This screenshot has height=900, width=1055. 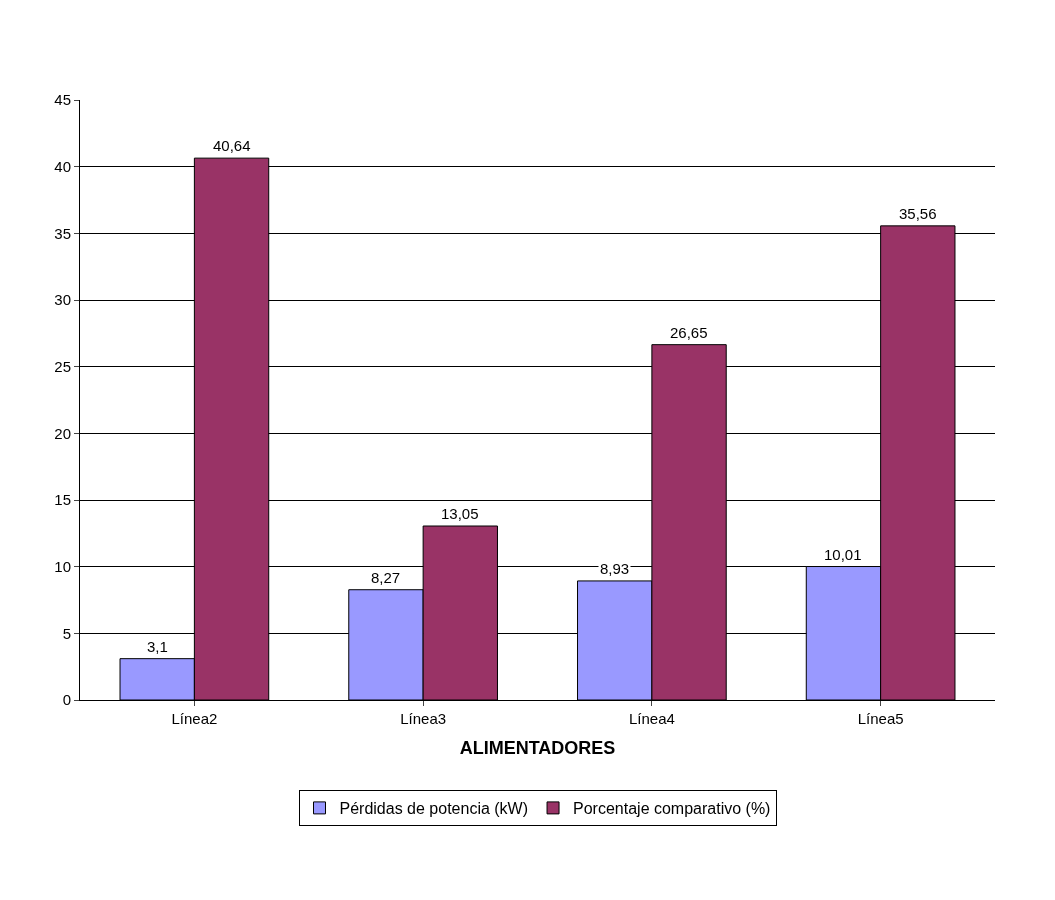 What do you see at coordinates (62, 300) in the screenshot?
I see `y-tick-label: 30` at bounding box center [62, 300].